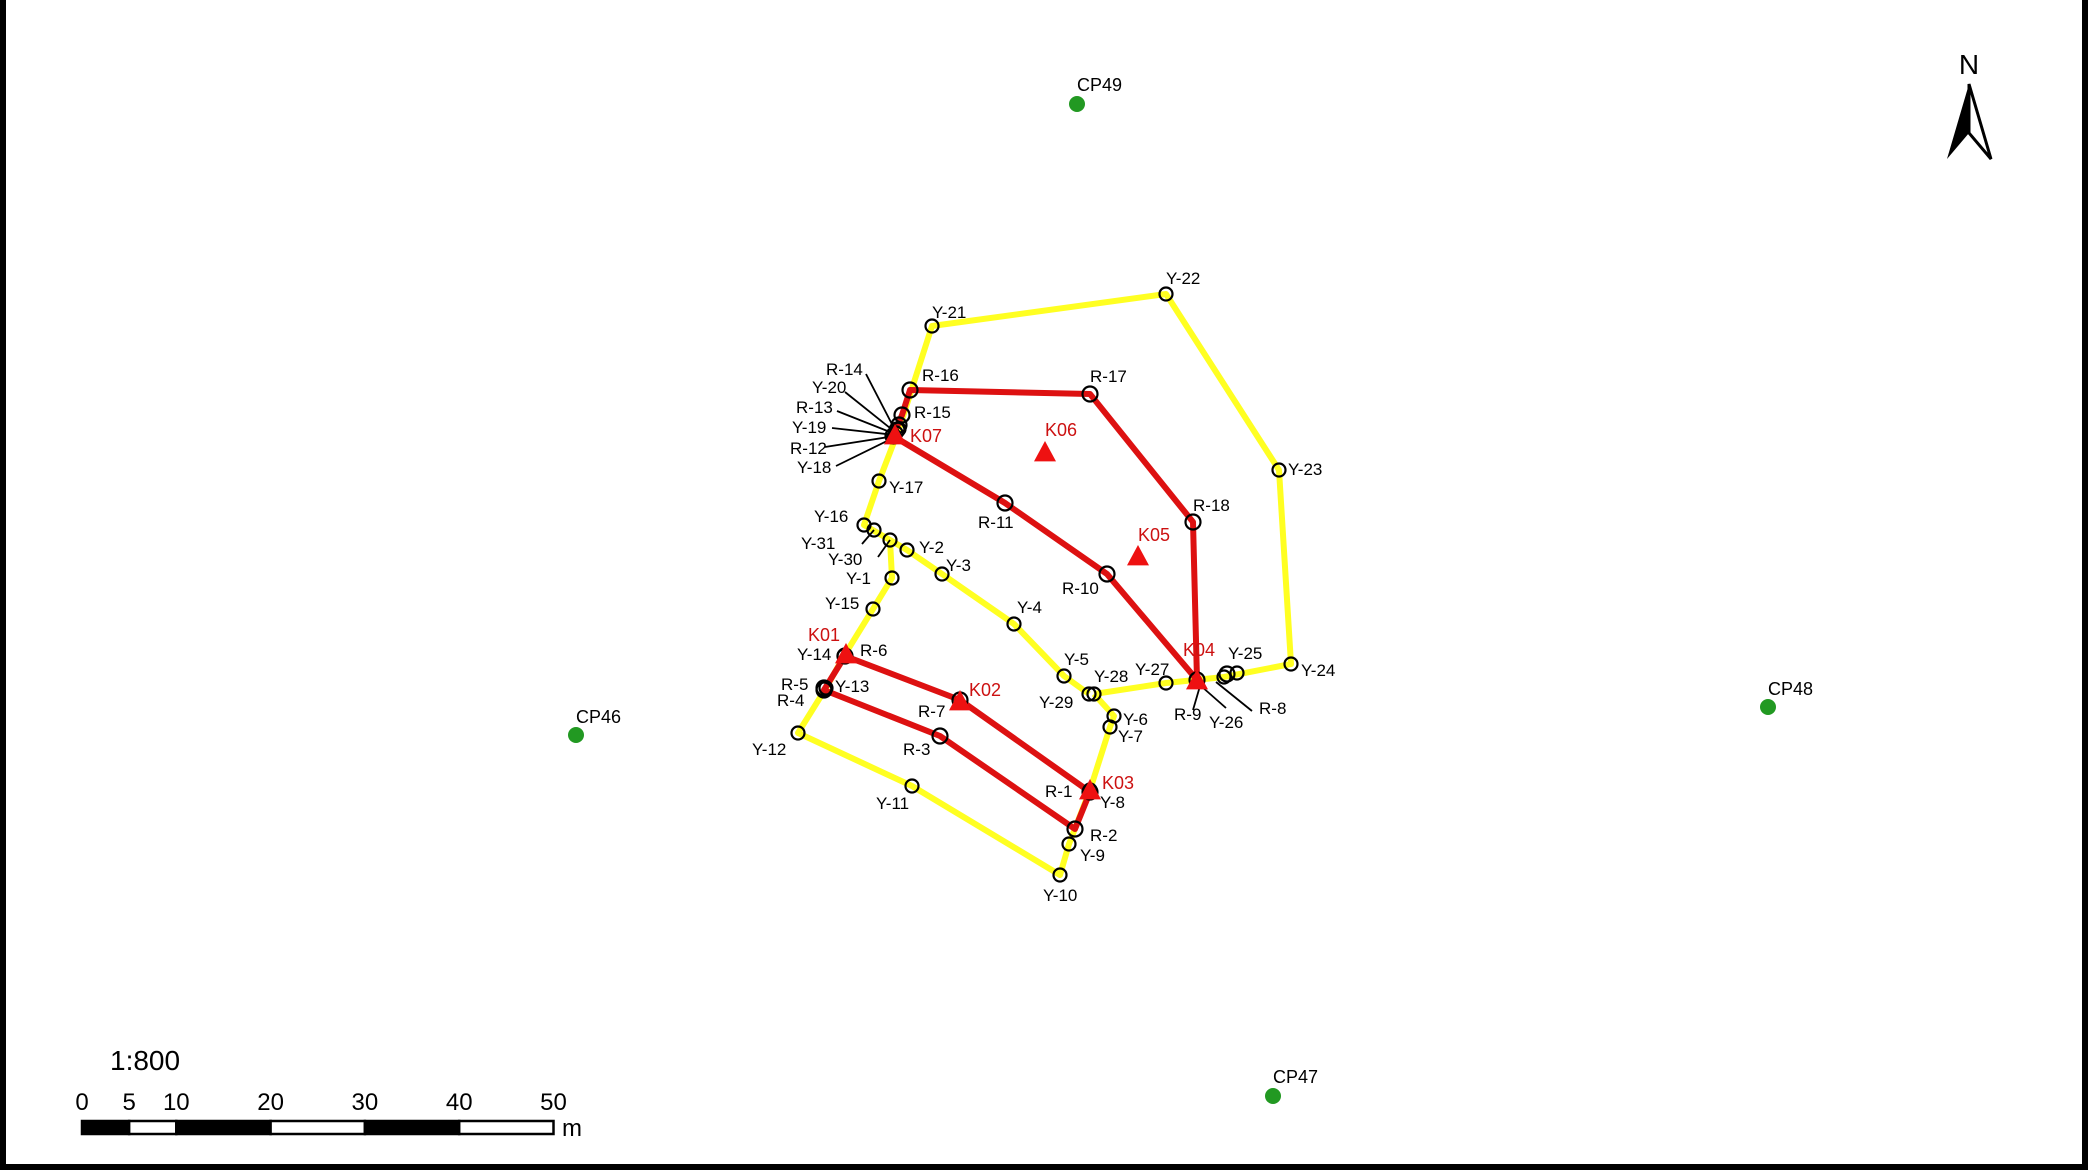 The image size is (2089, 1170). What do you see at coordinates (1080, 588) in the screenshot?
I see `point-r-10-label: R-10` at bounding box center [1080, 588].